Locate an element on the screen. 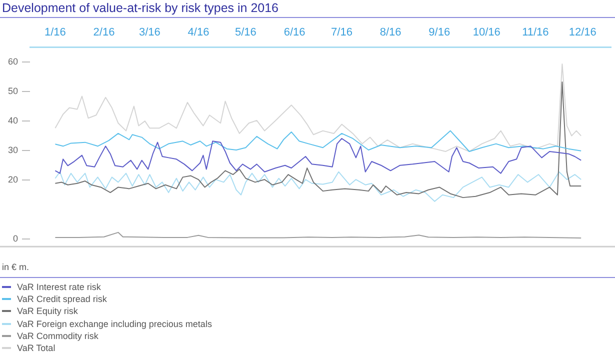 The height and width of the screenshot is (359, 615). legend-label: VaR Interest rate risk is located at coordinates (59, 287).